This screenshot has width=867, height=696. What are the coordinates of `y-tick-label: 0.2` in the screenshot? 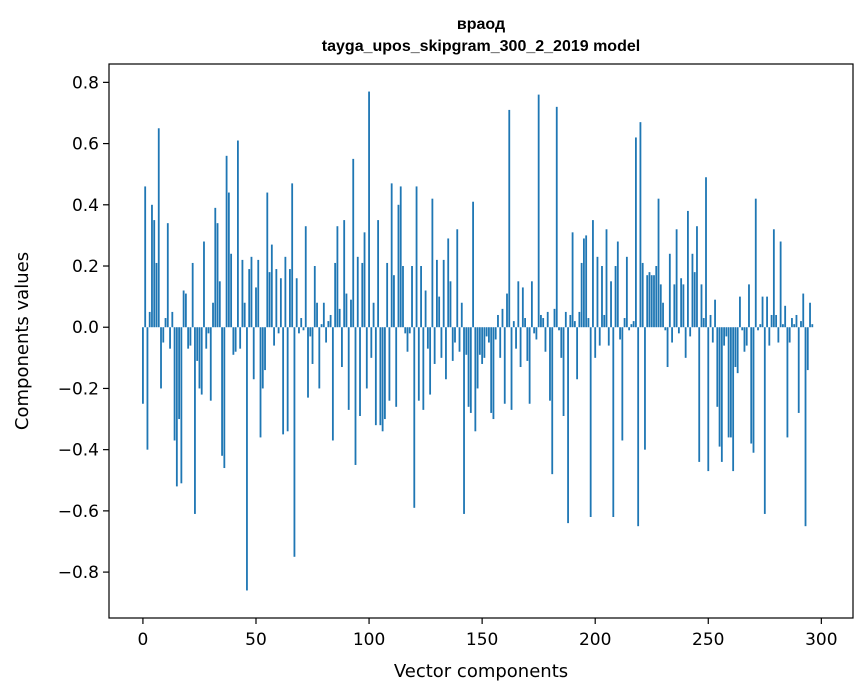 It's located at (85, 267).